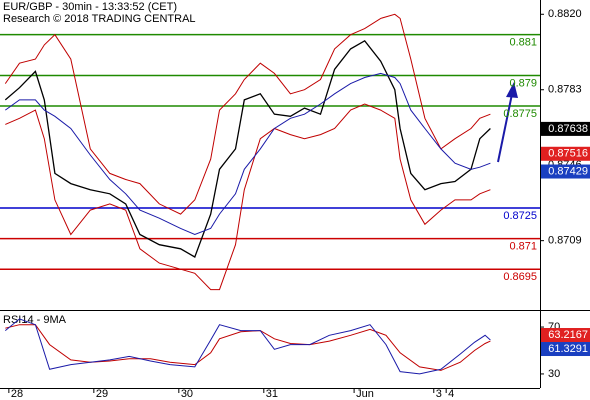  Describe the element at coordinates (365, 394) in the screenshot. I see `x-tick-label: Jun` at that location.